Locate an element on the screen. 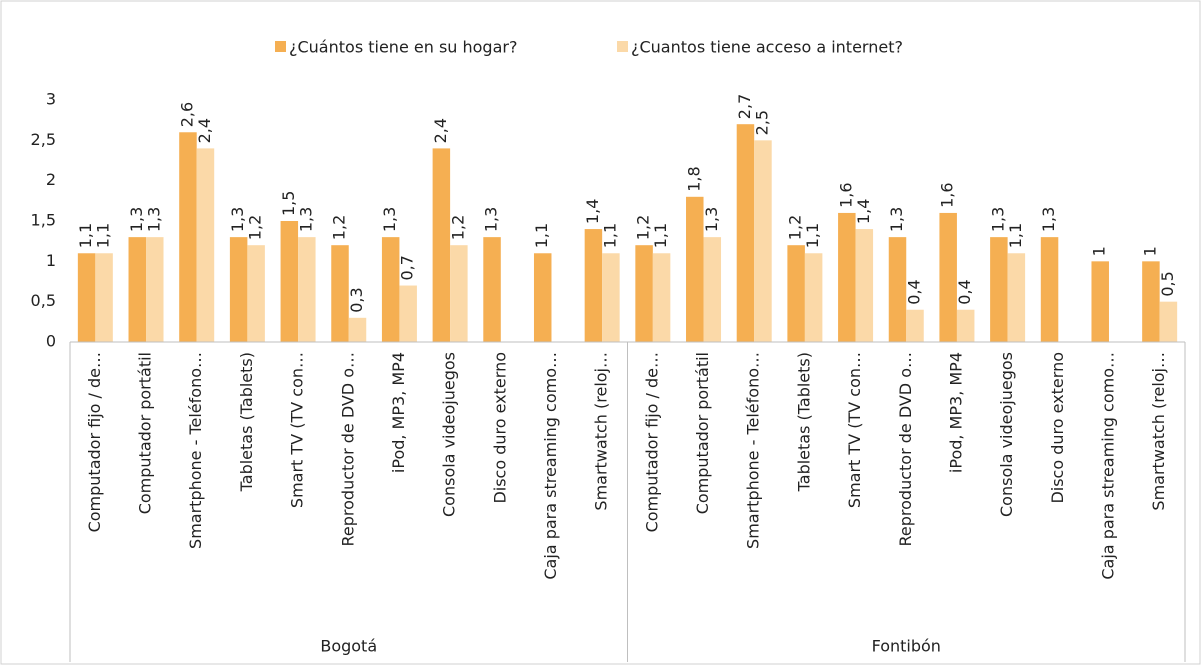 The image size is (1202, 666). x-tick-label: Consola videojuegos is located at coordinates (1006, 434).